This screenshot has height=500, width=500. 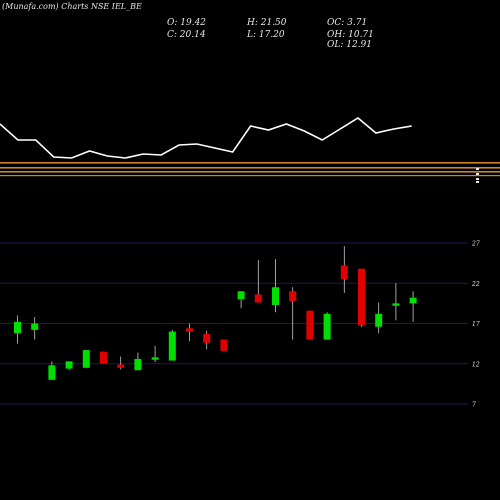 I want to click on y-tick-label: 17, so click(x=476, y=324).